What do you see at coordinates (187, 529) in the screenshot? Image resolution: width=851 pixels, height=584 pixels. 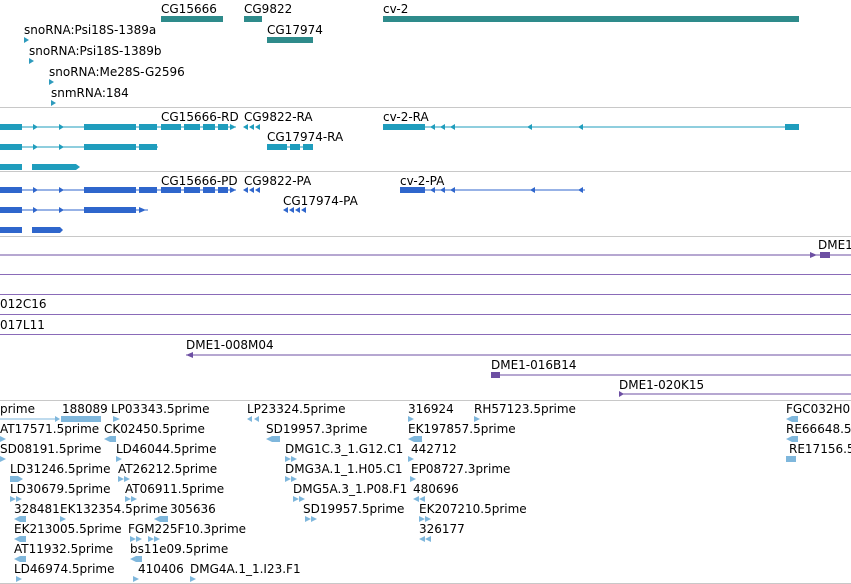 I see `est-label: FGM225F10.3prime` at bounding box center [187, 529].